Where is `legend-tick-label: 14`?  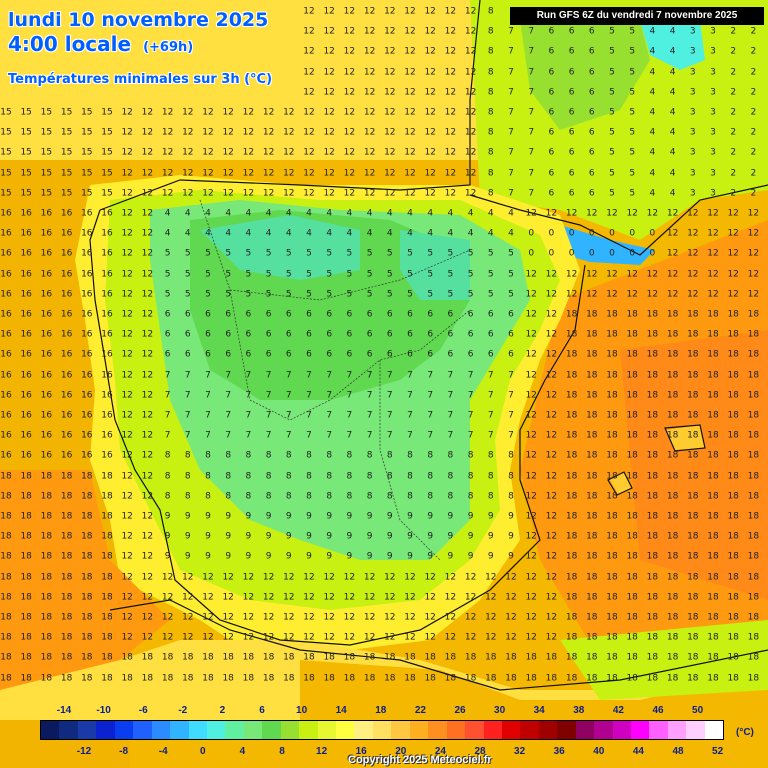
legend-tick-label: 14 is located at coordinates (341, 710).